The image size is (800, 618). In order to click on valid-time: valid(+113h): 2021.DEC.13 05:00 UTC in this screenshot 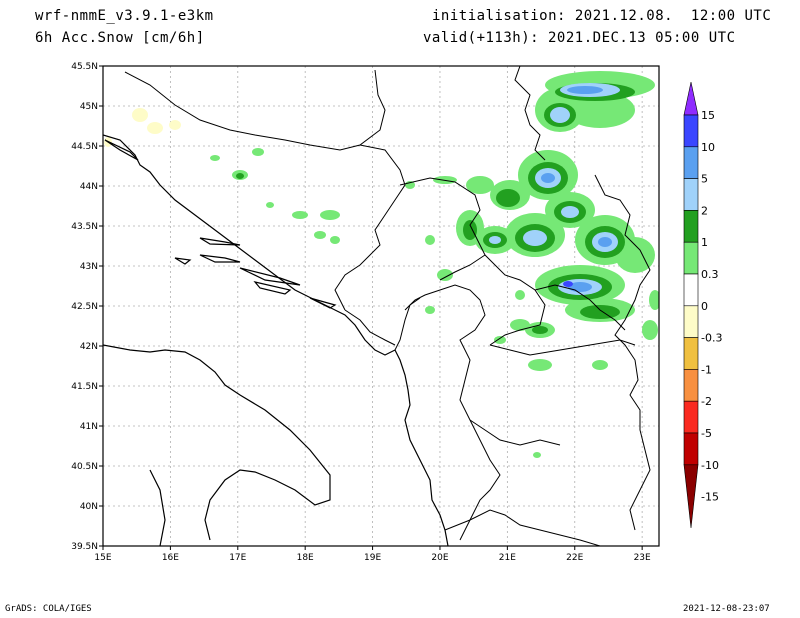, I will do `click(579, 38)`.